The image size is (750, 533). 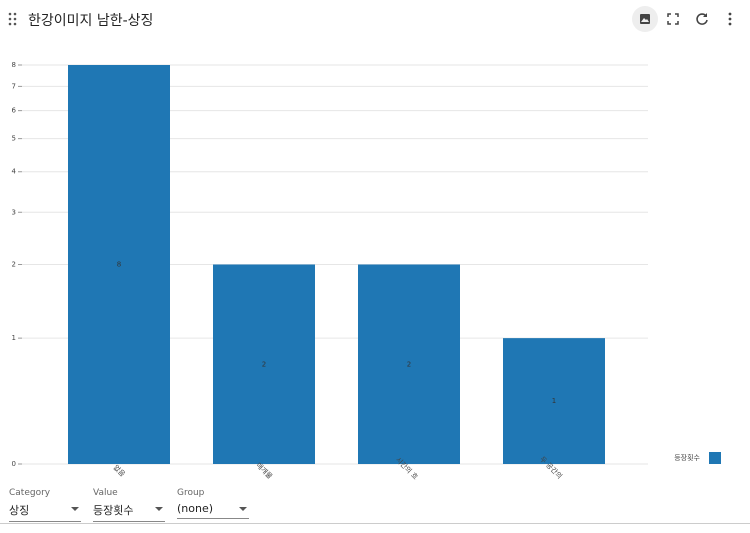 What do you see at coordinates (213, 508) in the screenshot?
I see `dropdown-value: (none)` at bounding box center [213, 508].